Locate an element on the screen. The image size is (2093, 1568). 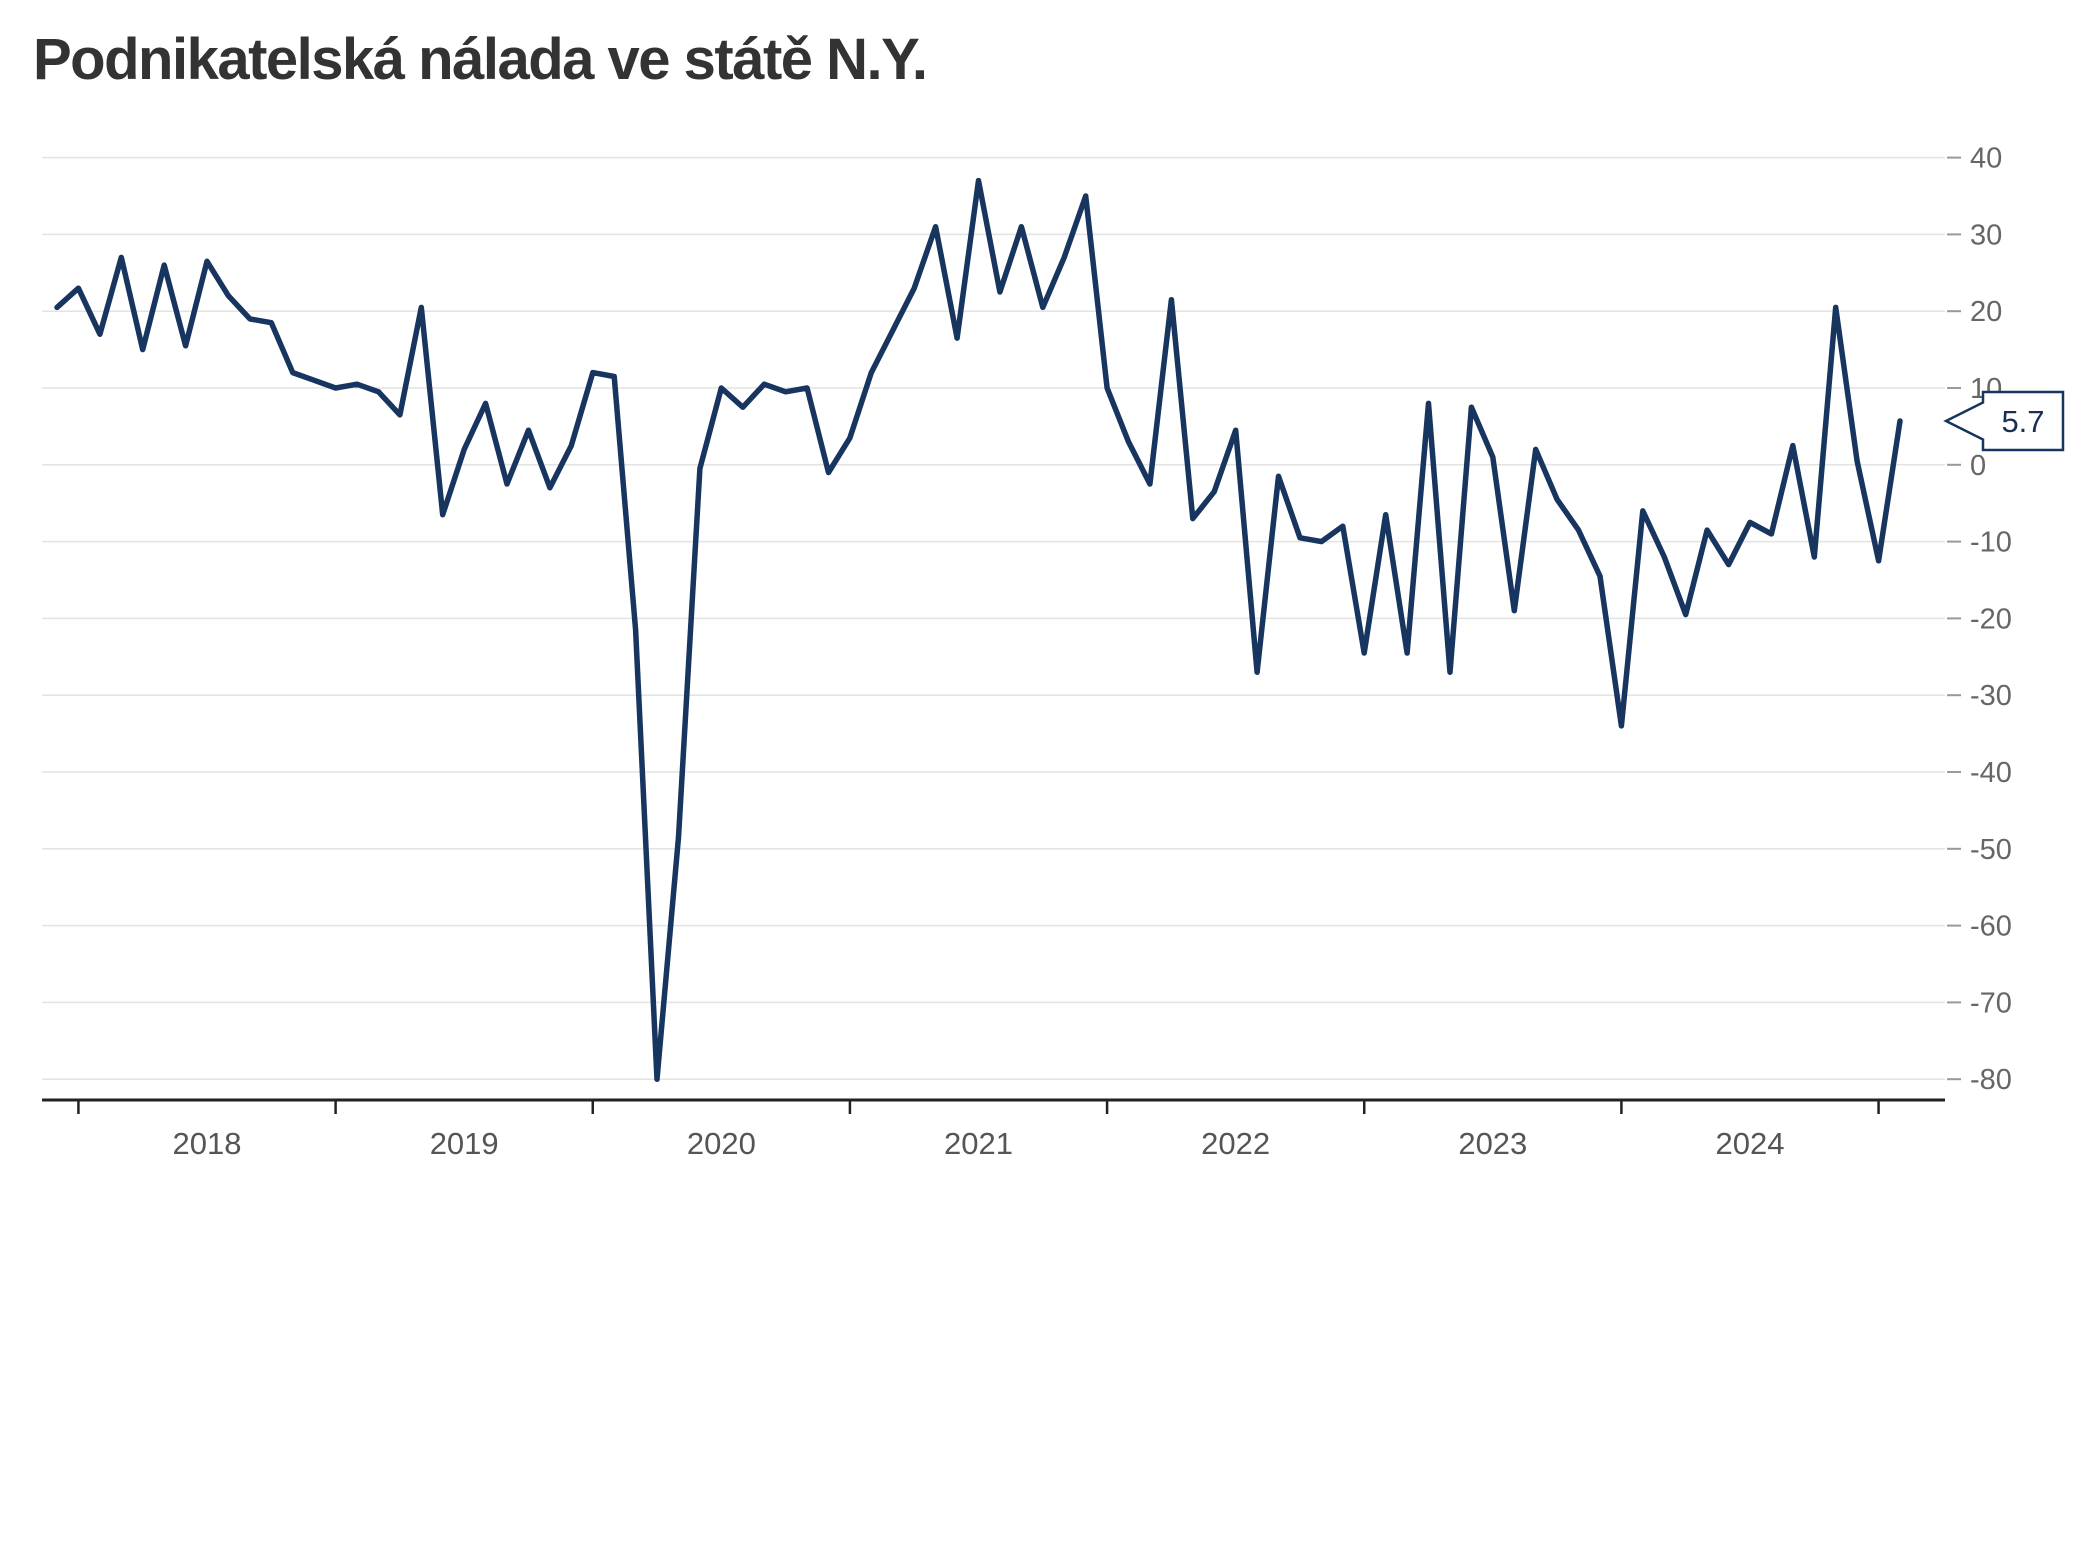
y-tick-label: -50 is located at coordinates (1991, 850).